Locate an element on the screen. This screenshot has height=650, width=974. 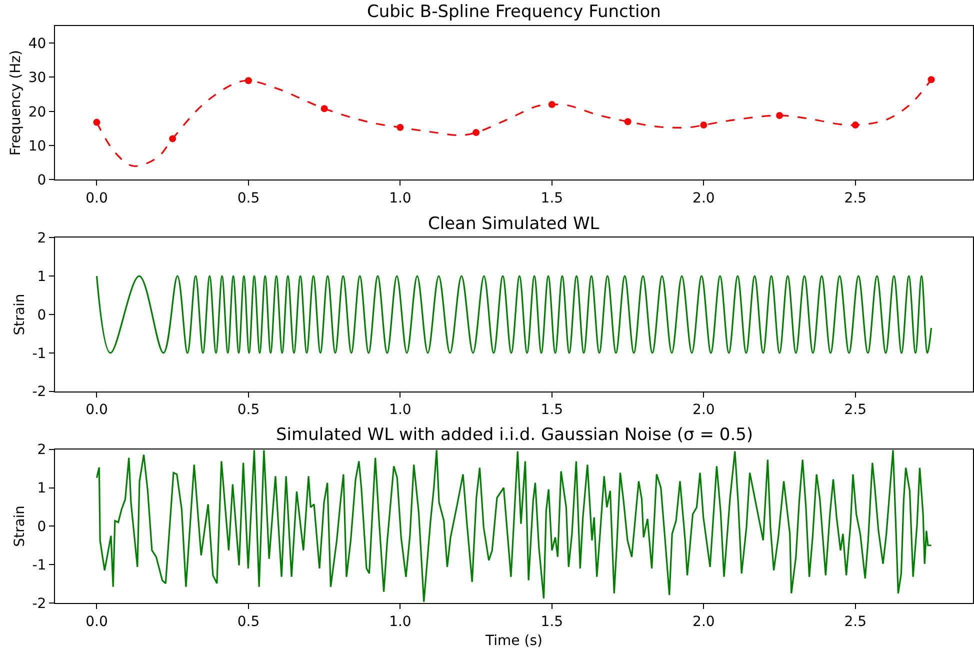
y-tick-label: 20 is located at coordinates (37, 112).